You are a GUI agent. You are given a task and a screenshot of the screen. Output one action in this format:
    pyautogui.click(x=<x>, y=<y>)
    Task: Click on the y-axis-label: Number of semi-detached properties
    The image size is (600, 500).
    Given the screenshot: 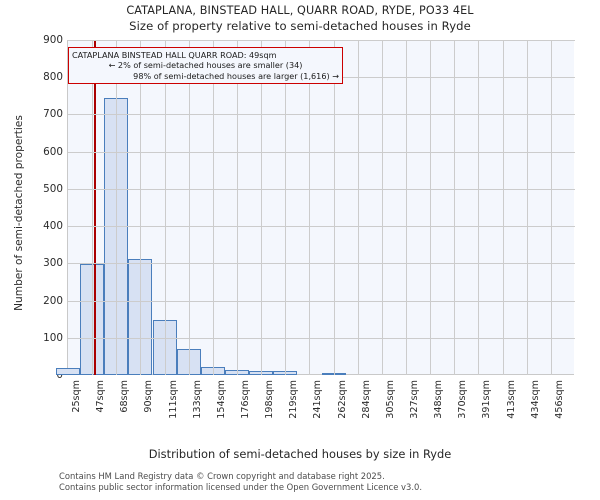 What is the action you would take?
    pyautogui.click(x=19, y=213)
    